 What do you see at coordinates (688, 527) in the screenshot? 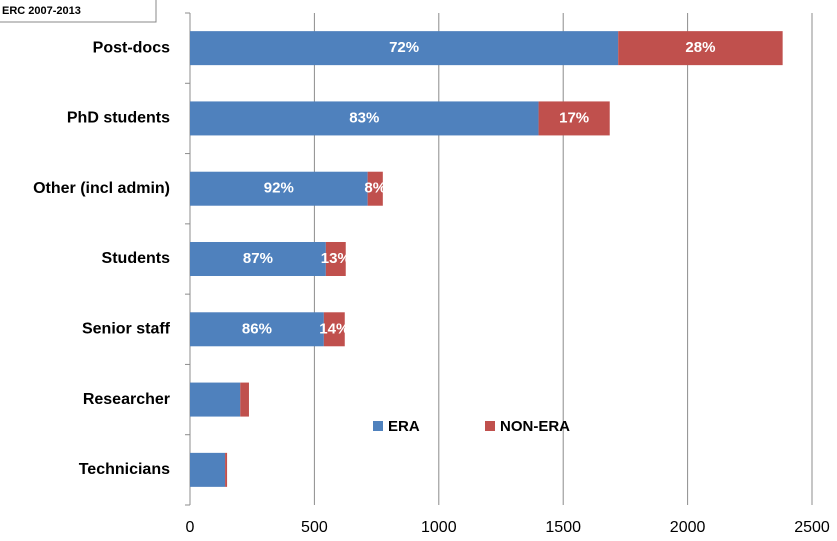
I see `x-tick-label: 2000` at bounding box center [688, 527].